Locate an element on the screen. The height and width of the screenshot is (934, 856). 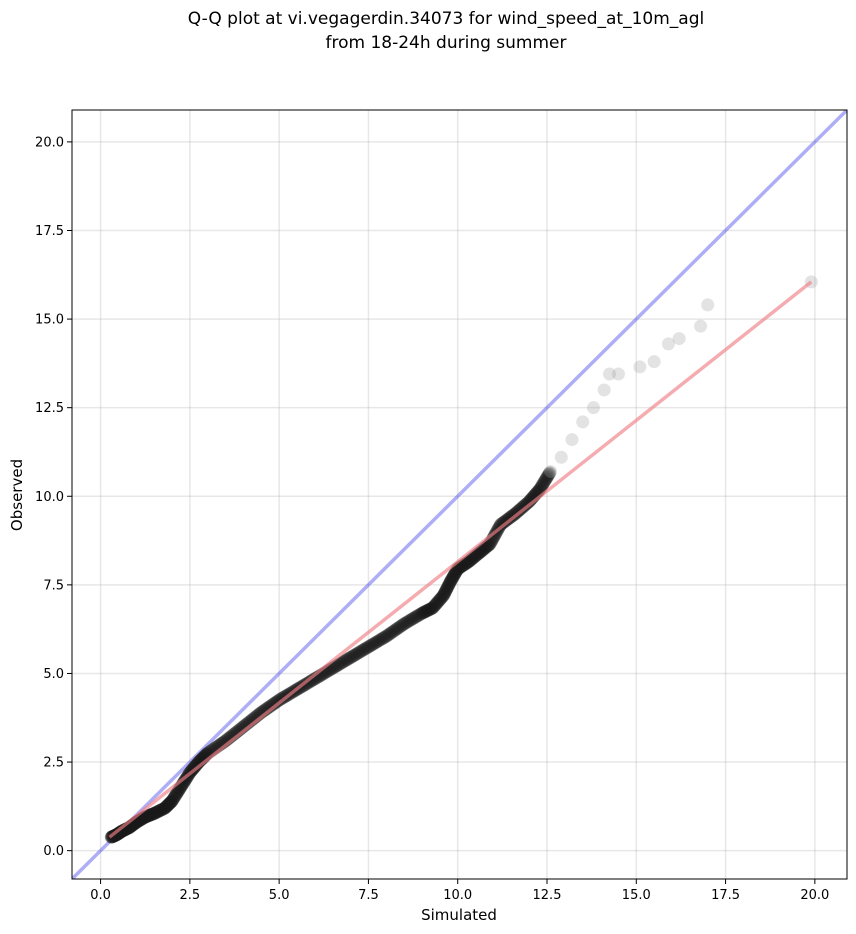
y-tick-label: 10.0 is located at coordinates (49, 497).